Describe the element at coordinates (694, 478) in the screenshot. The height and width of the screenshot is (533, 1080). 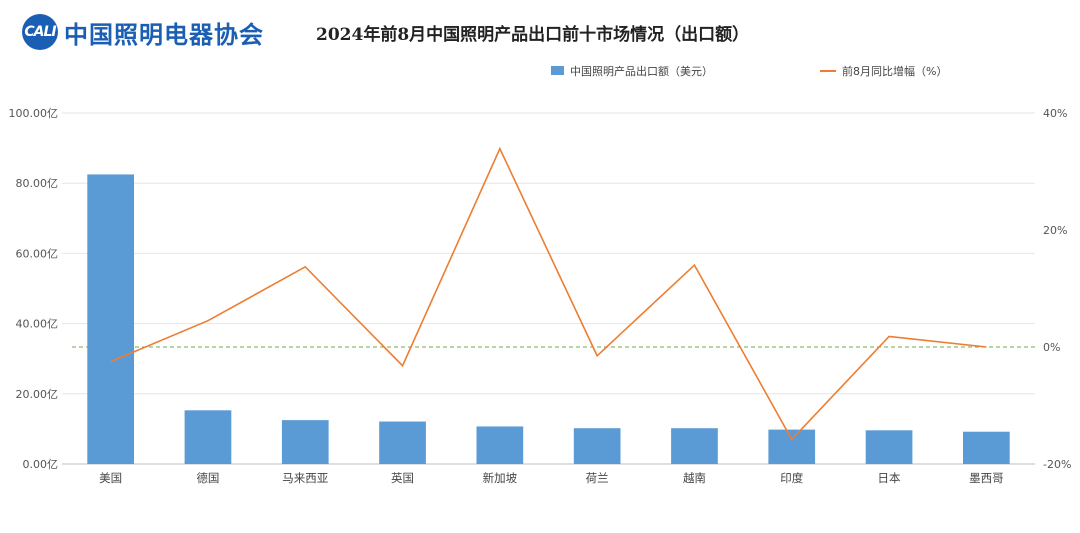
I see `x-tick-label: 越南` at that location.